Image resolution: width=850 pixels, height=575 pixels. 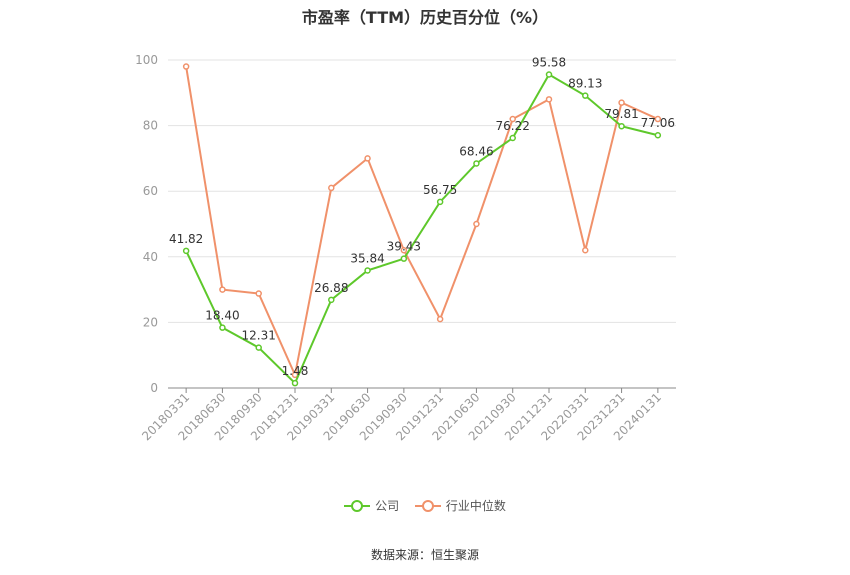 I want to click on chart-title: 市盈率（TTM）历史百分位（%）, so click(x=425, y=17).